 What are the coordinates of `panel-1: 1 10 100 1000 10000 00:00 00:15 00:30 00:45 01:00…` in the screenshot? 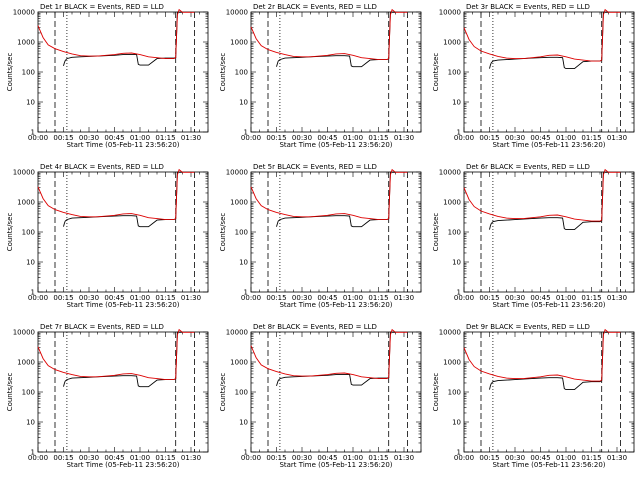 It's located at (107, 76).